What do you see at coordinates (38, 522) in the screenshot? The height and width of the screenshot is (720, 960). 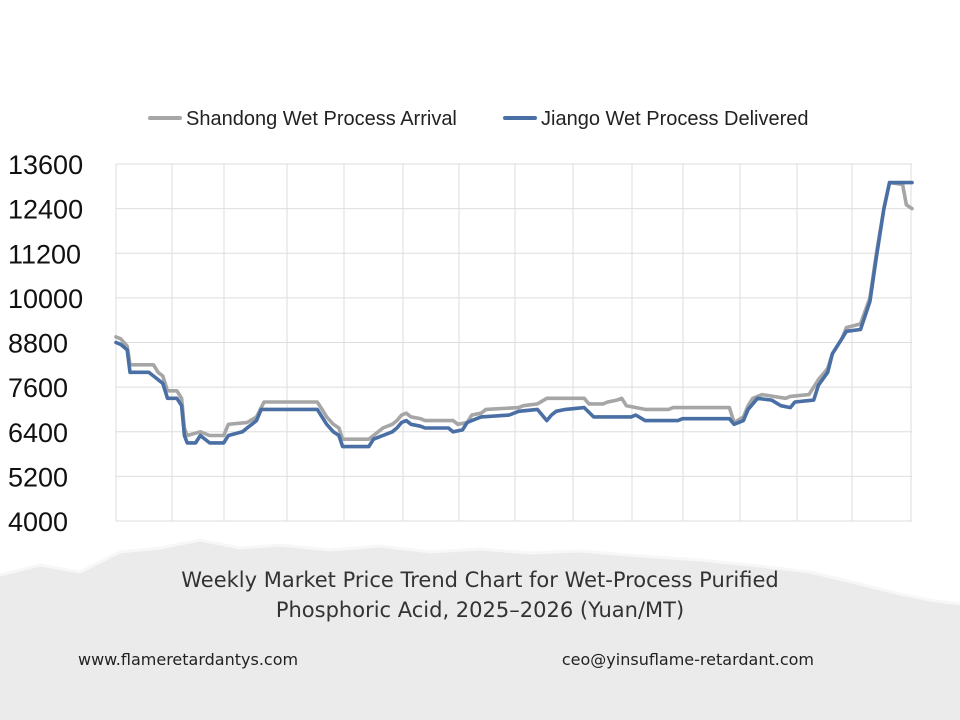 I see `y-tick-label: 4000` at bounding box center [38, 522].